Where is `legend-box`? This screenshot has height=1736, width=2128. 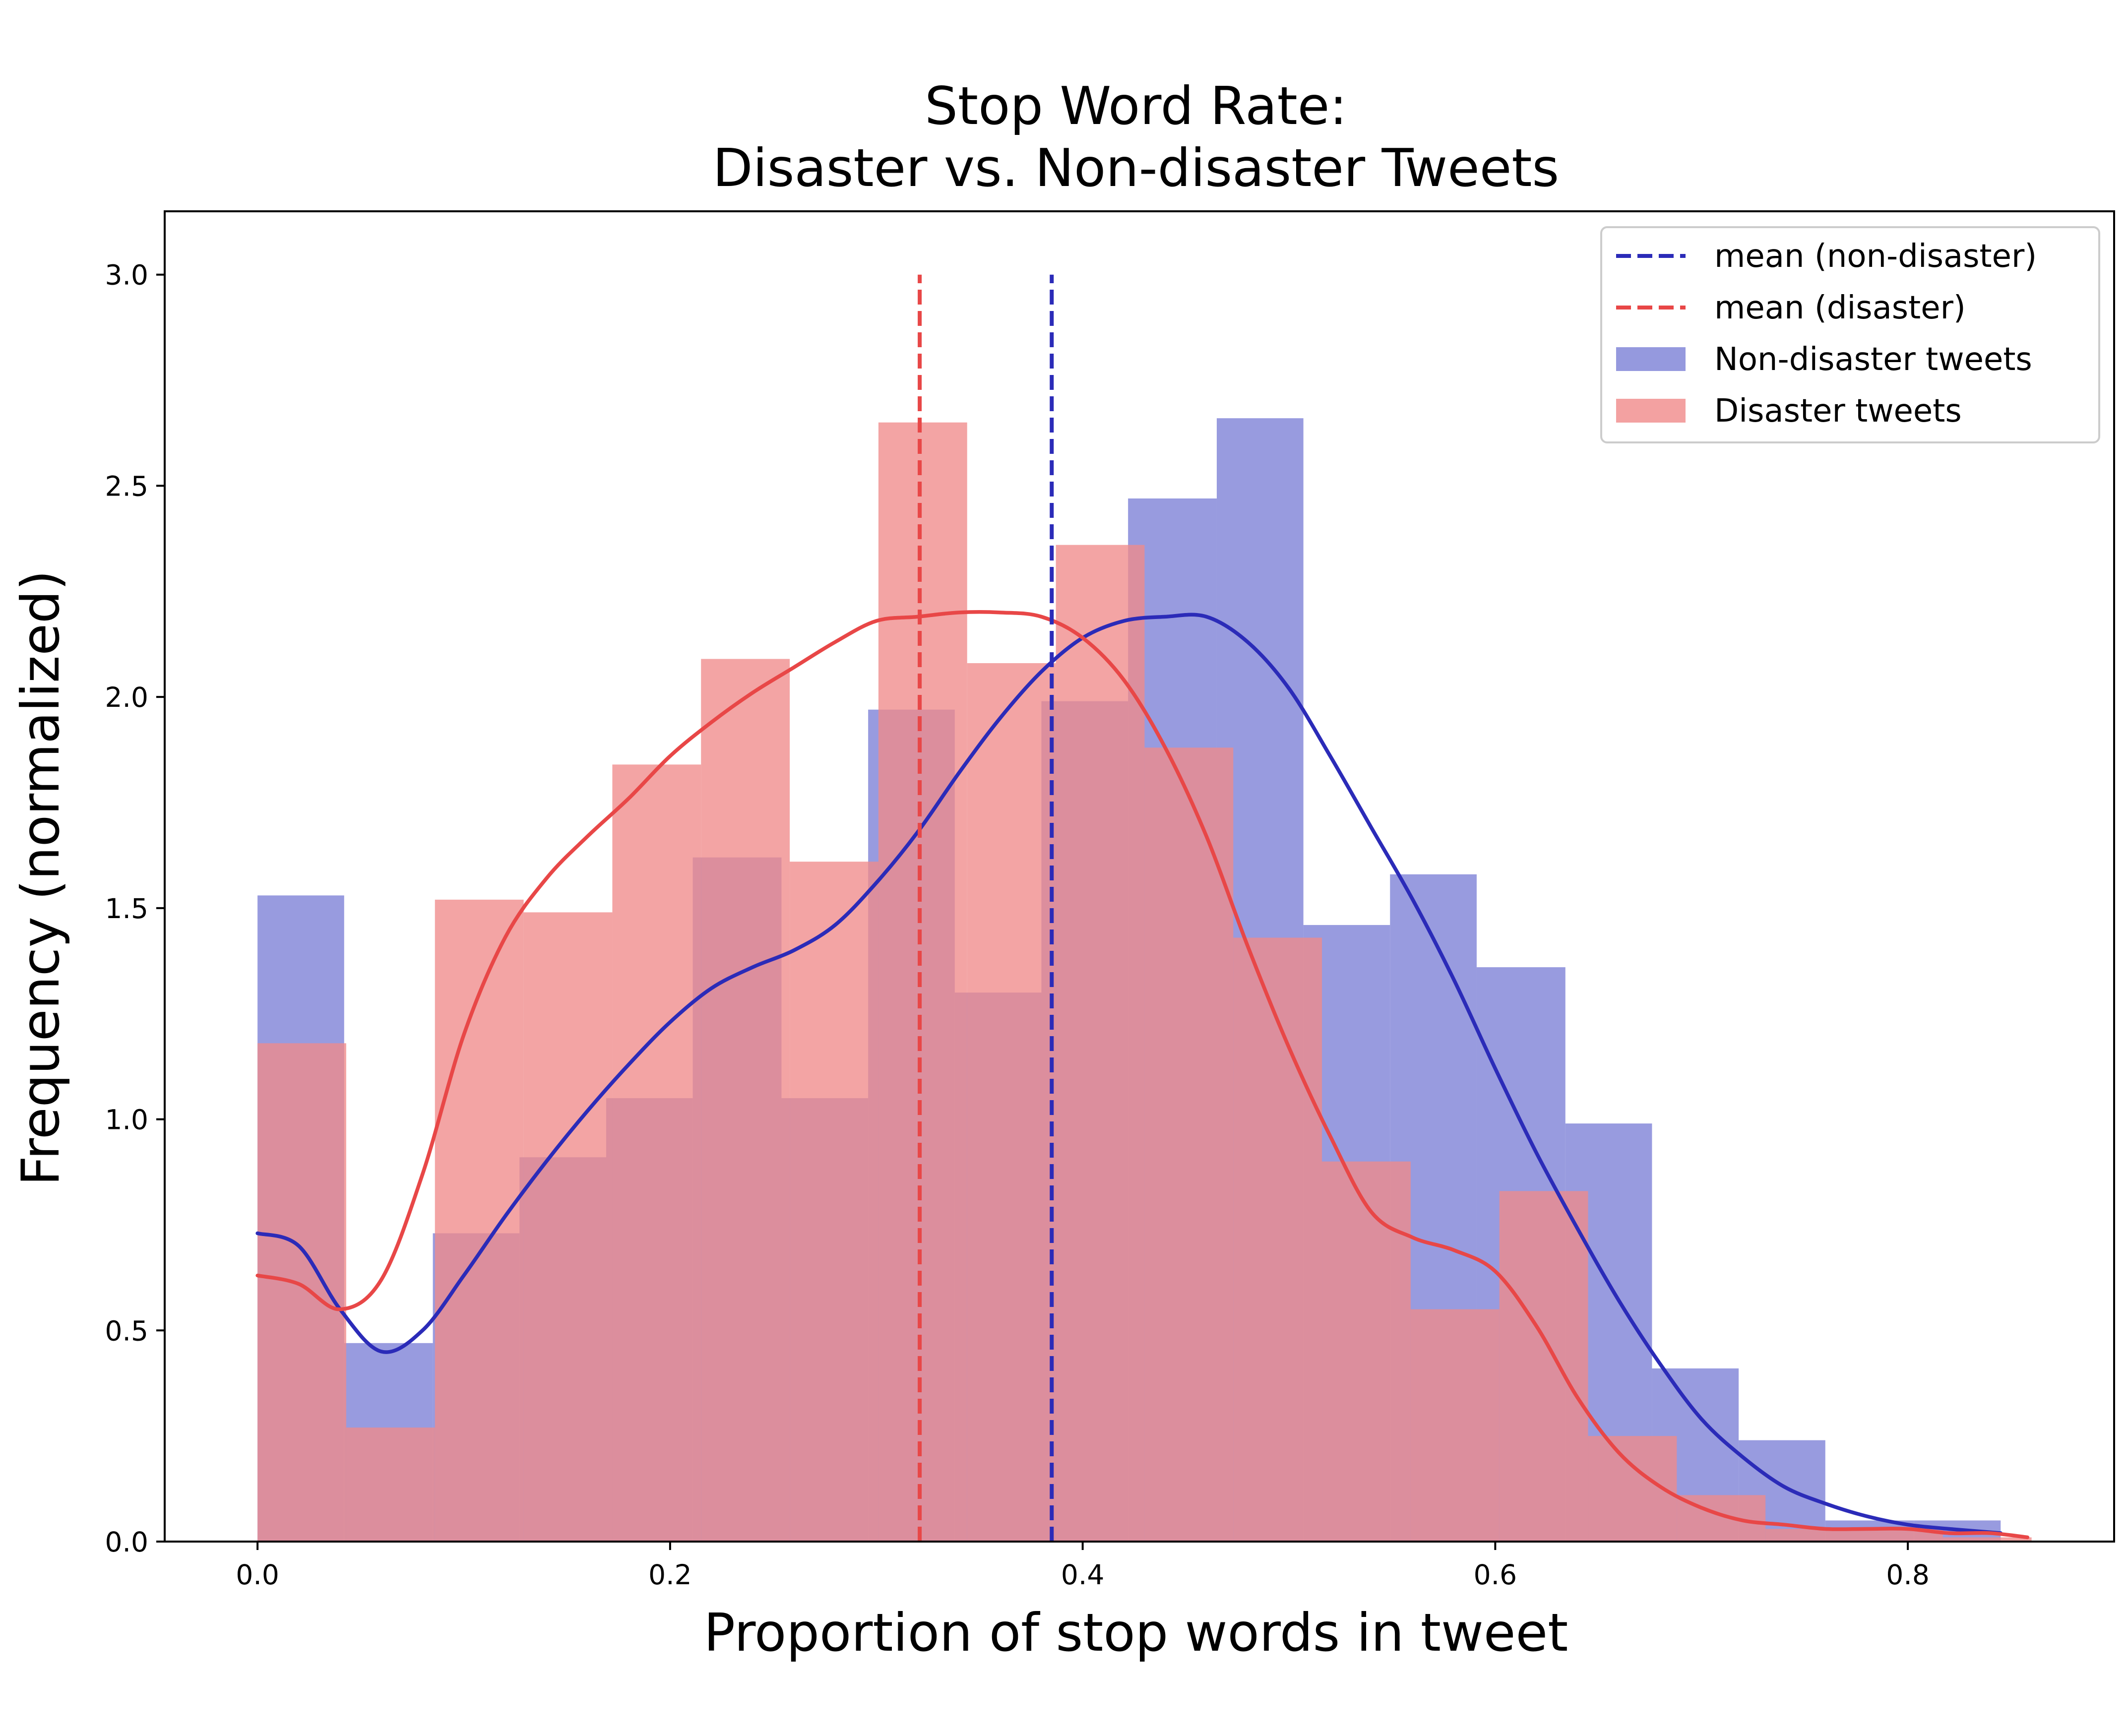
legend-box is located at coordinates (1850, 334).